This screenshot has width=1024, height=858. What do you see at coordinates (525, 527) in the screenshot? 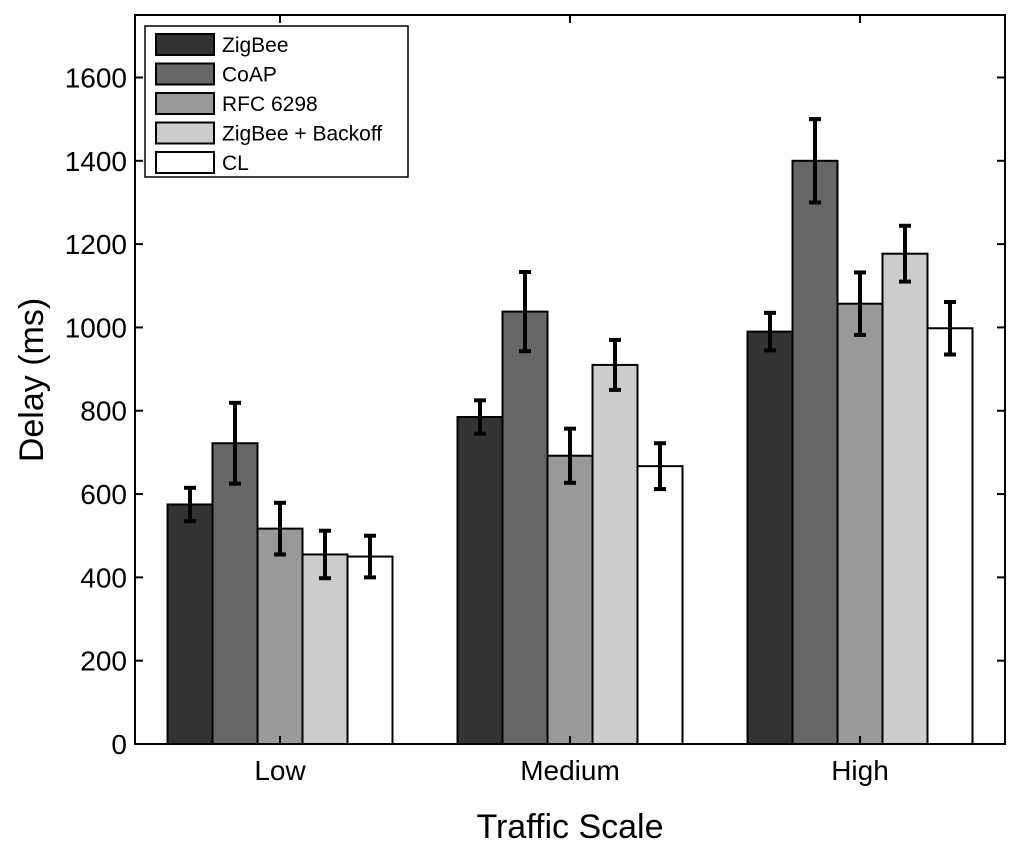
I see `bar-coap-medium` at bounding box center [525, 527].